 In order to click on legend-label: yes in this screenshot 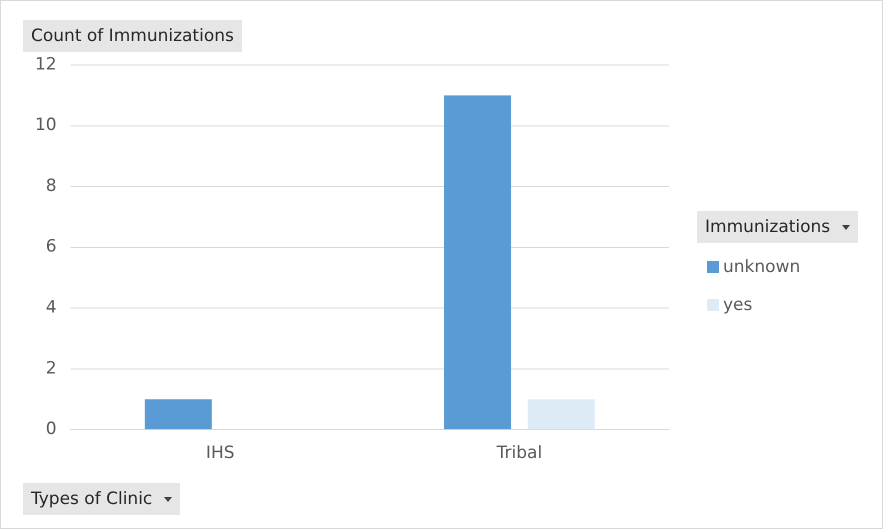, I will do `click(737, 305)`.